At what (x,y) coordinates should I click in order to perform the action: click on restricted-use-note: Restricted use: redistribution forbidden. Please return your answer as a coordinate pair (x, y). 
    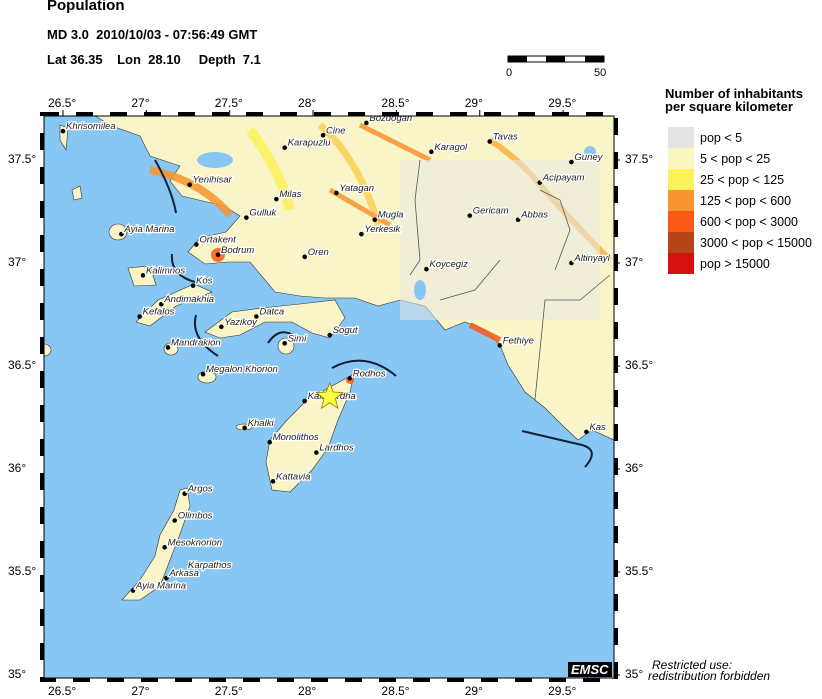
    Looking at the image, I should click on (709, 670).